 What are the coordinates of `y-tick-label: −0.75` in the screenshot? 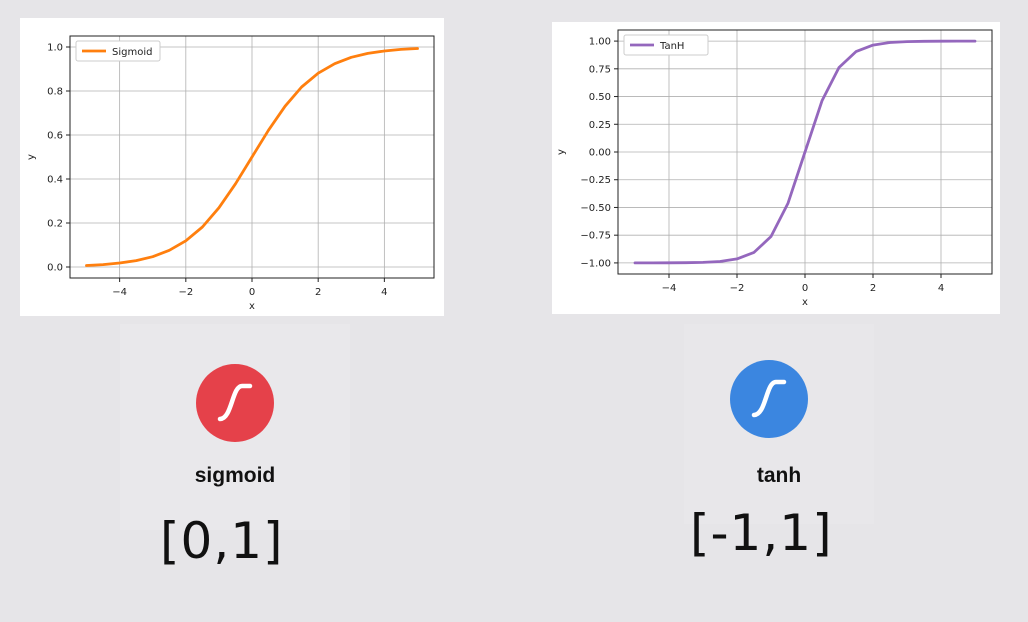 It's located at (595, 236).